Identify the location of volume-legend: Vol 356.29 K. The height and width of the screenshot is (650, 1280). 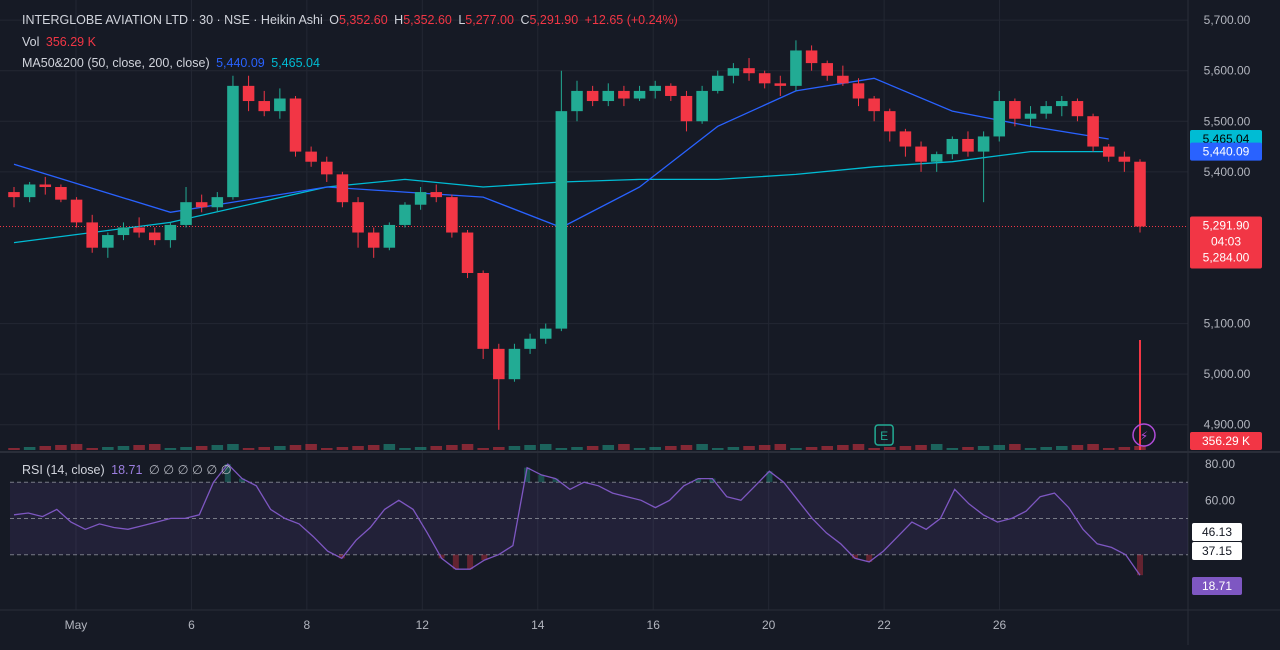
(60, 42).